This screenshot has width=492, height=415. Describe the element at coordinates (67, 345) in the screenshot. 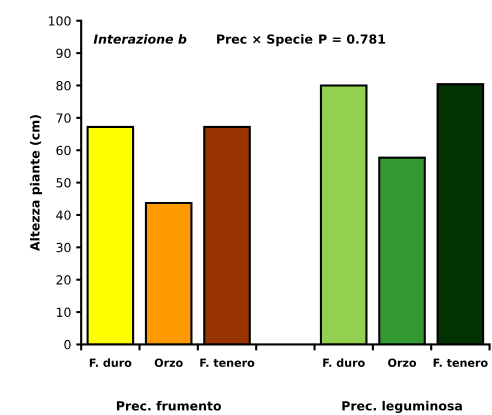

I see `y-tick-label: 0` at that location.